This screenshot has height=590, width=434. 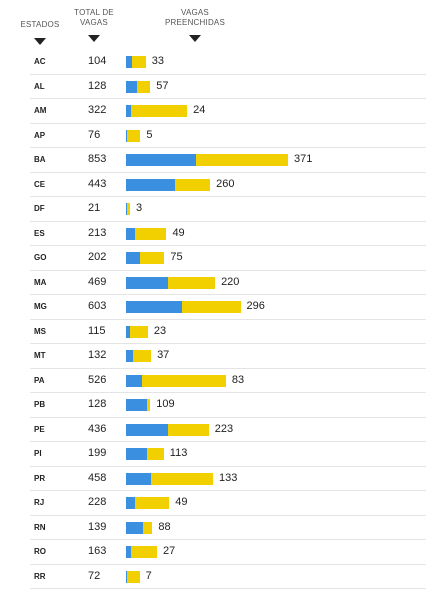 What do you see at coordinates (40, 551) in the screenshot?
I see `state-label: RO` at bounding box center [40, 551].